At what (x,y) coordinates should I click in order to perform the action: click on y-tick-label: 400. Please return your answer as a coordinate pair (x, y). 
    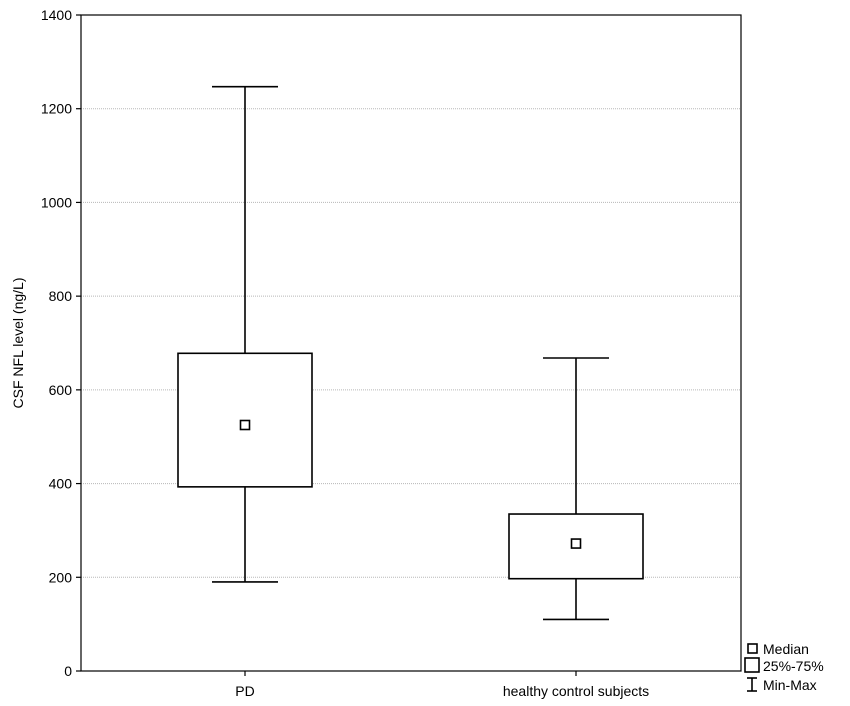
    Looking at the image, I should click on (61, 484).